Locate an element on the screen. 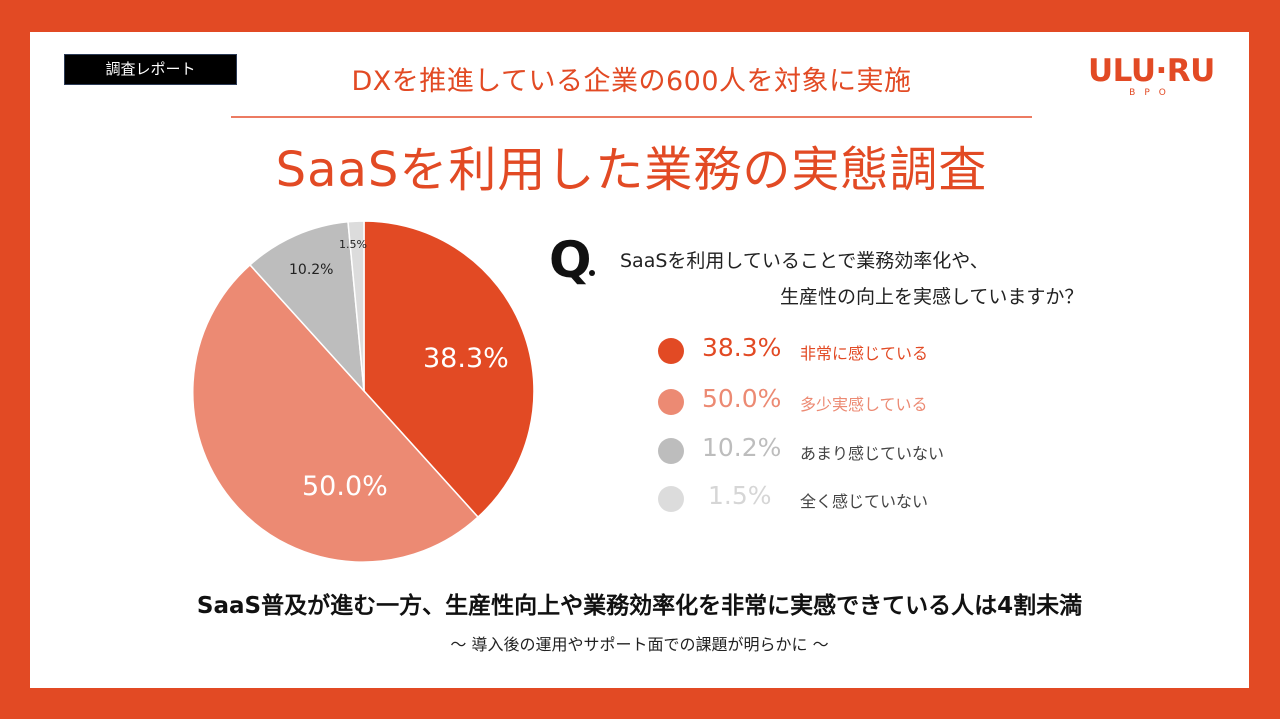  summary-headline: SaaS普及が進む一方、生産性向上や業務効率化を非常に実感できている人は4割未満 is located at coordinates (639, 606).